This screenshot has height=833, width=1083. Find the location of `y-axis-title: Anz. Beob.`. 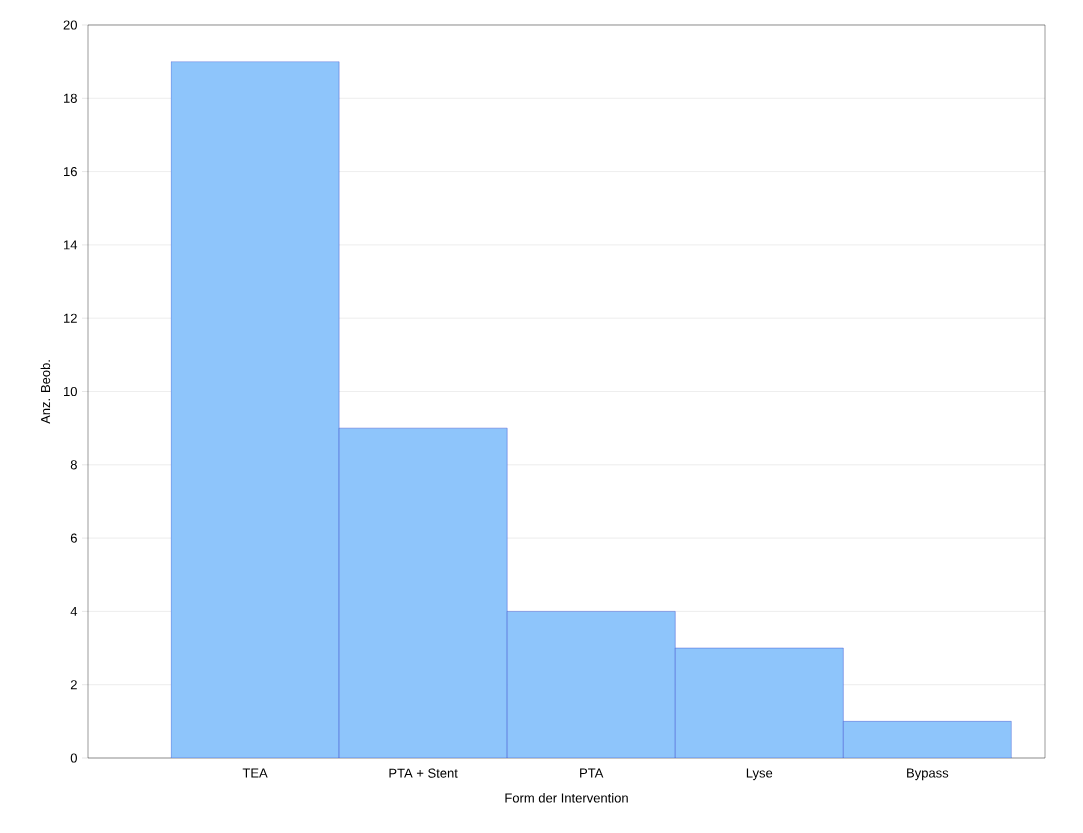

y-axis-title: Anz. Beob. is located at coordinates (45, 392).